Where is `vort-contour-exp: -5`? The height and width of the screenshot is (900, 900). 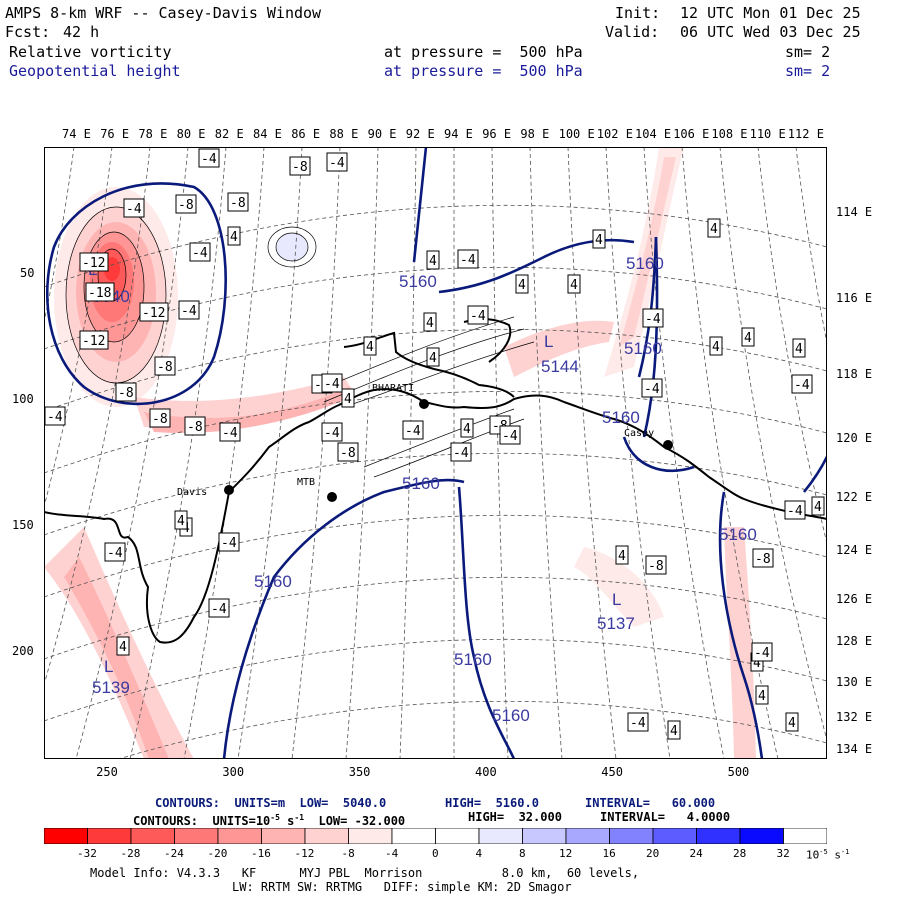
vort-contour-exp: -5 is located at coordinates (275, 817).